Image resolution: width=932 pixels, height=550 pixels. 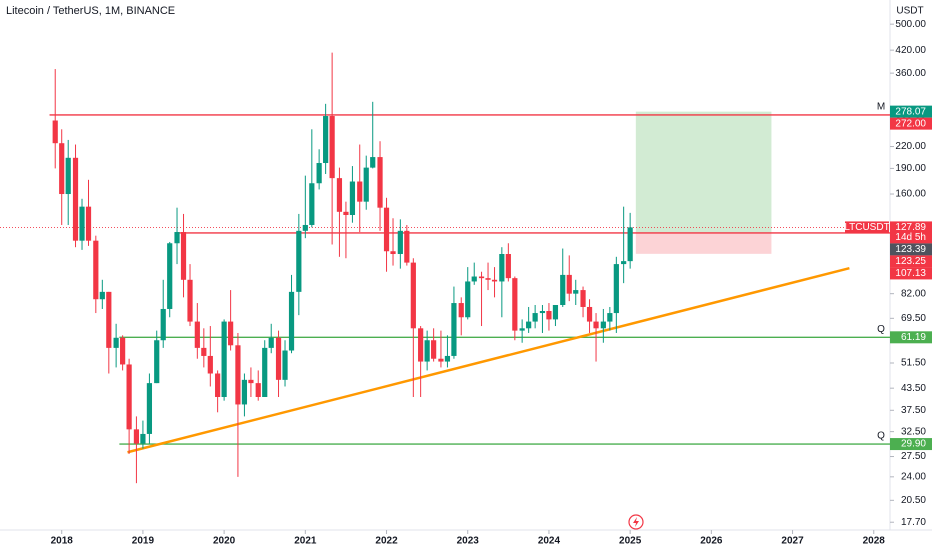 What do you see at coordinates (913, 444) in the screenshot?
I see `price-label: 29.90` at bounding box center [913, 444].